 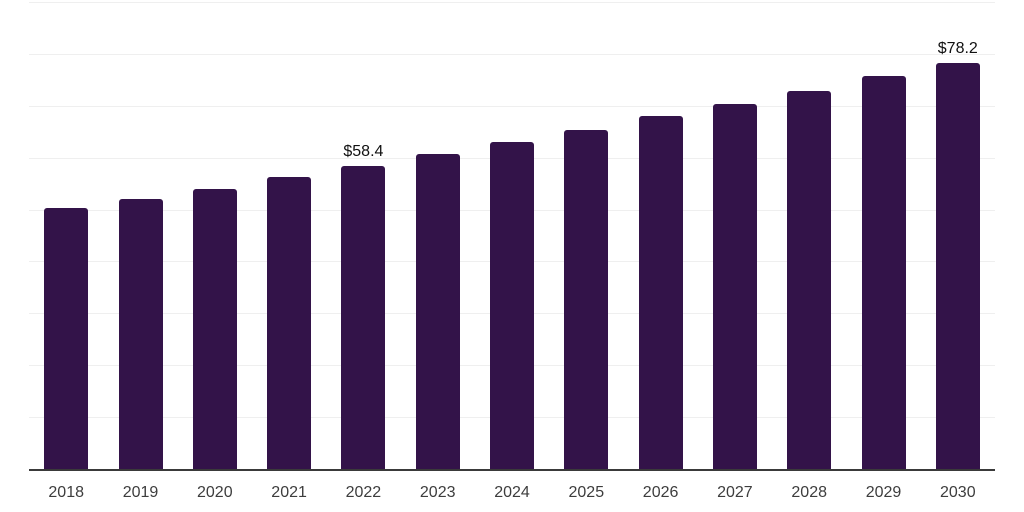 What do you see at coordinates (289, 492) in the screenshot?
I see `x-tick-label-2021: 2021` at bounding box center [289, 492].